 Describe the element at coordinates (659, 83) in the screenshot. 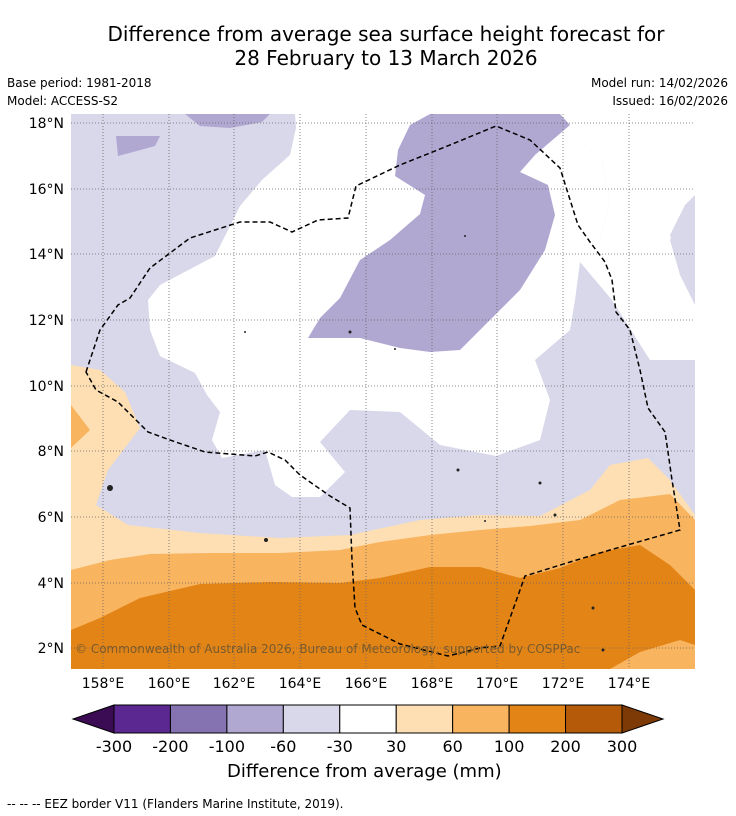

I see `model-run: Model run: 14/02/2026` at that location.